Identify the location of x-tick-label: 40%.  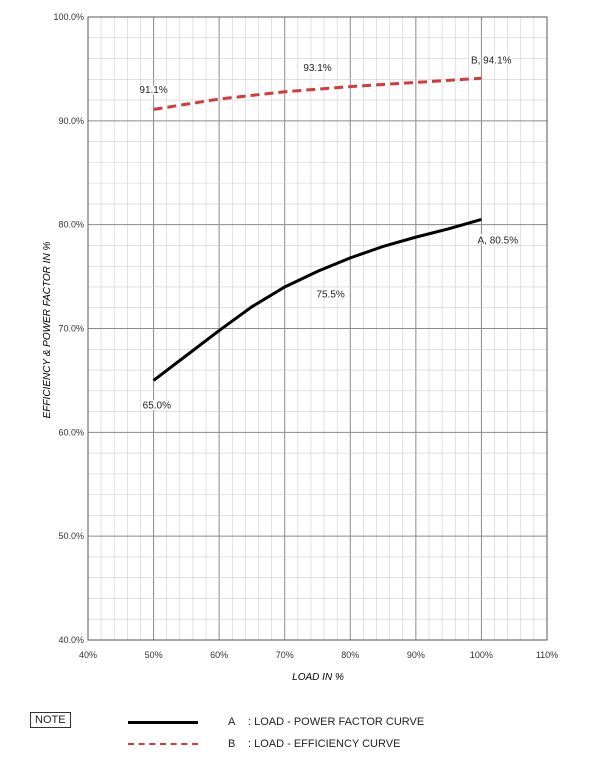
(88, 655).